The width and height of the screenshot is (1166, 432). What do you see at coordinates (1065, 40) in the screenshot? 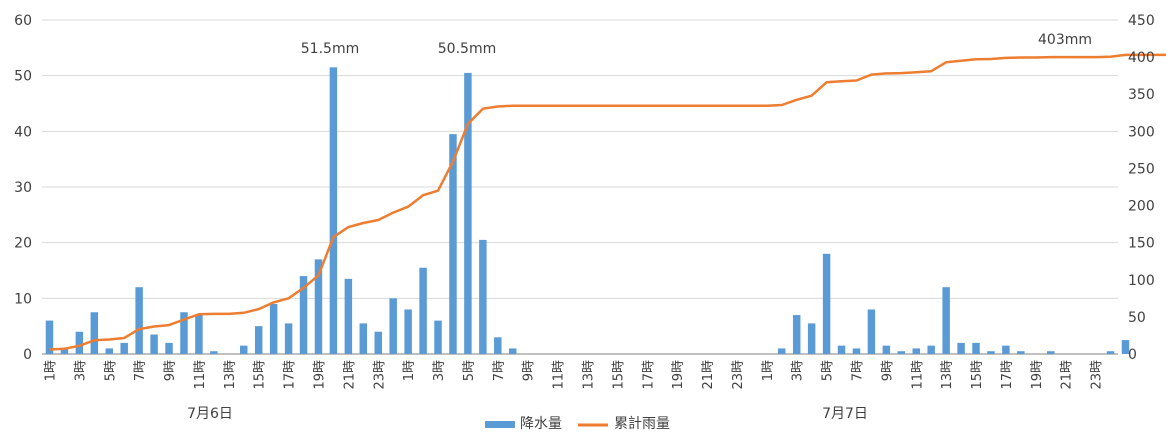
I see `annotation-total: 403mm` at bounding box center [1065, 40].